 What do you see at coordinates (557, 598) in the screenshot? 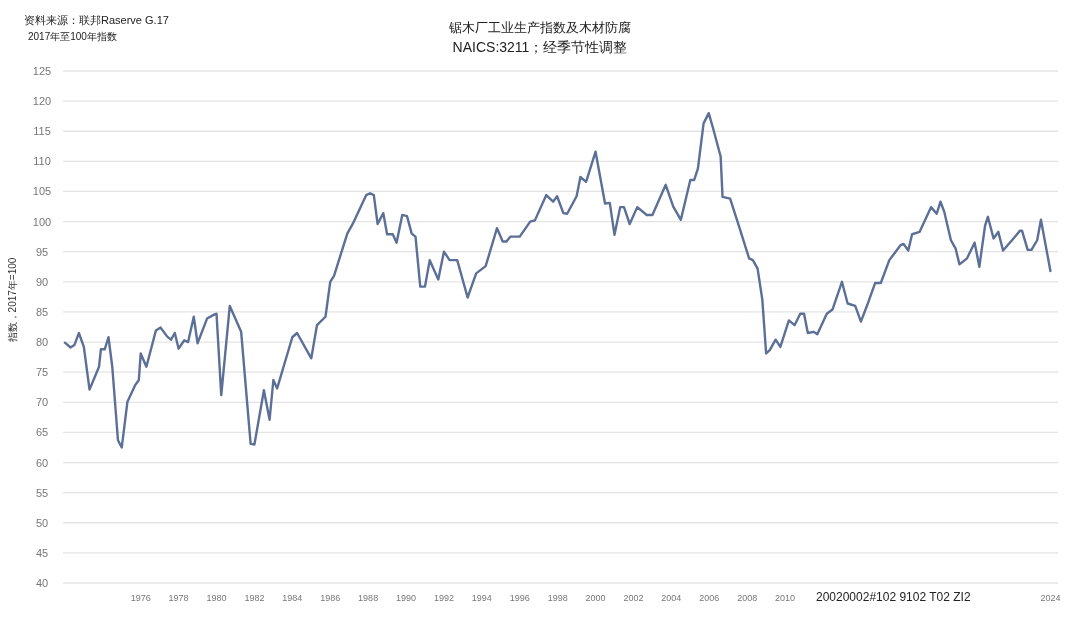
I see `x-tick-label: 1998` at bounding box center [557, 598].